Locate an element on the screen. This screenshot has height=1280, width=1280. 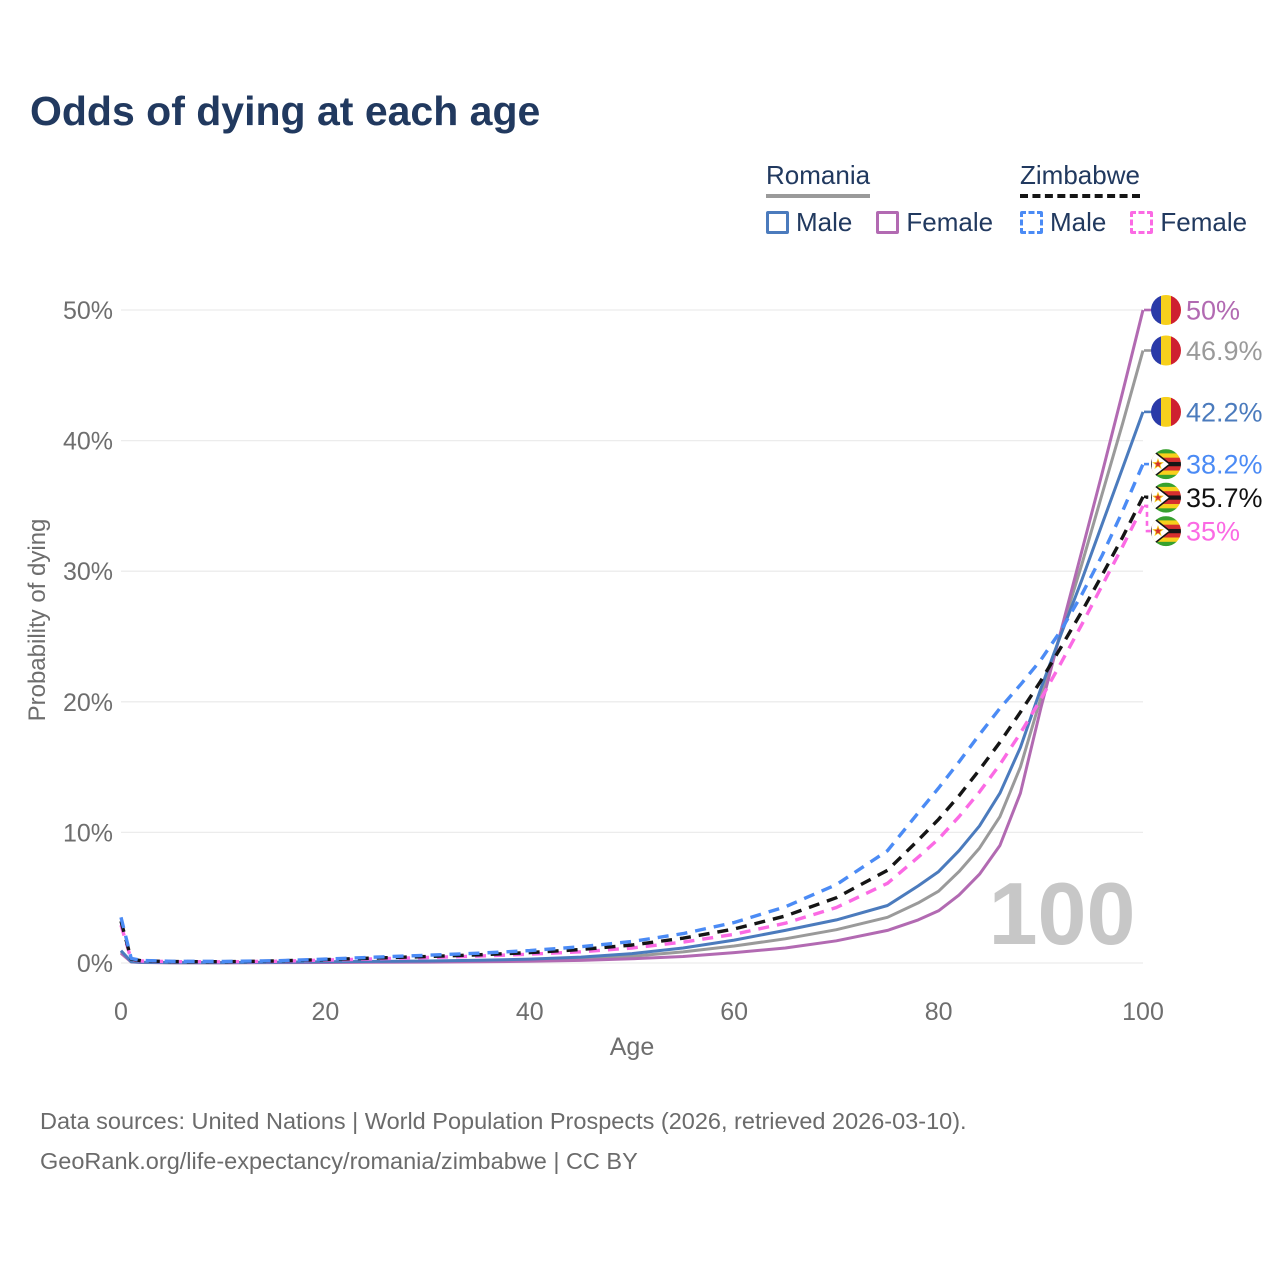
legend-header-romania: Romania is located at coordinates (818, 179).